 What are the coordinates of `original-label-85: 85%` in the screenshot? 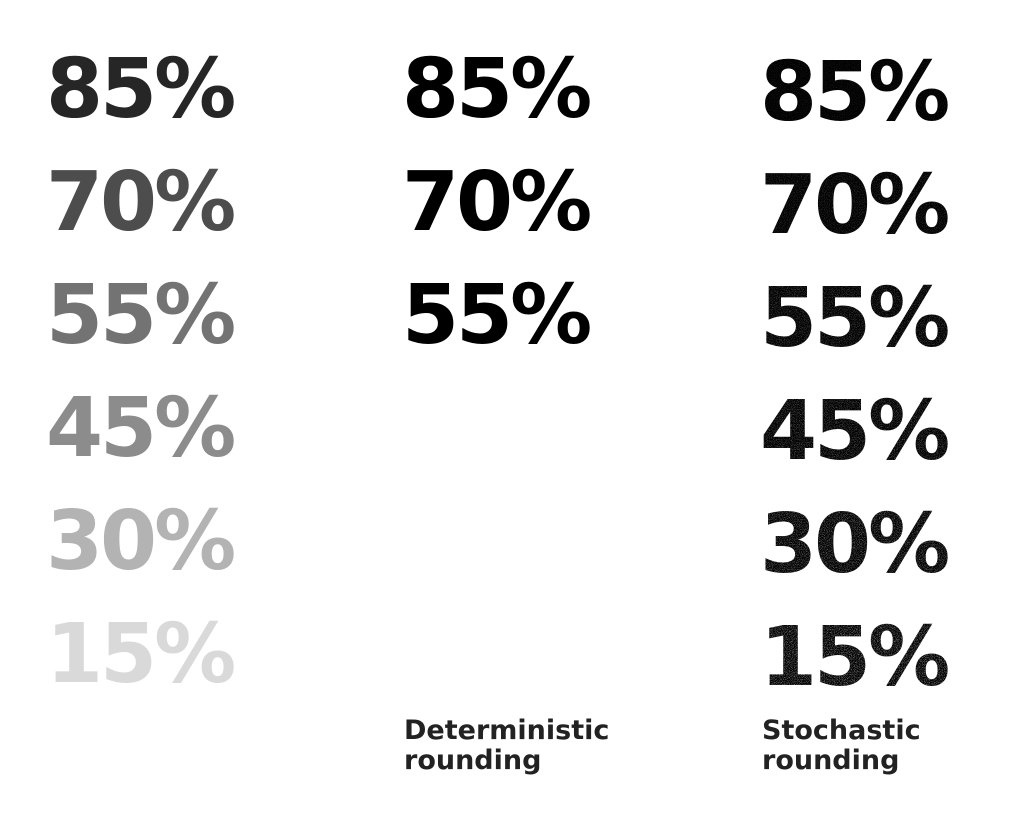 It's located at (141, 89).